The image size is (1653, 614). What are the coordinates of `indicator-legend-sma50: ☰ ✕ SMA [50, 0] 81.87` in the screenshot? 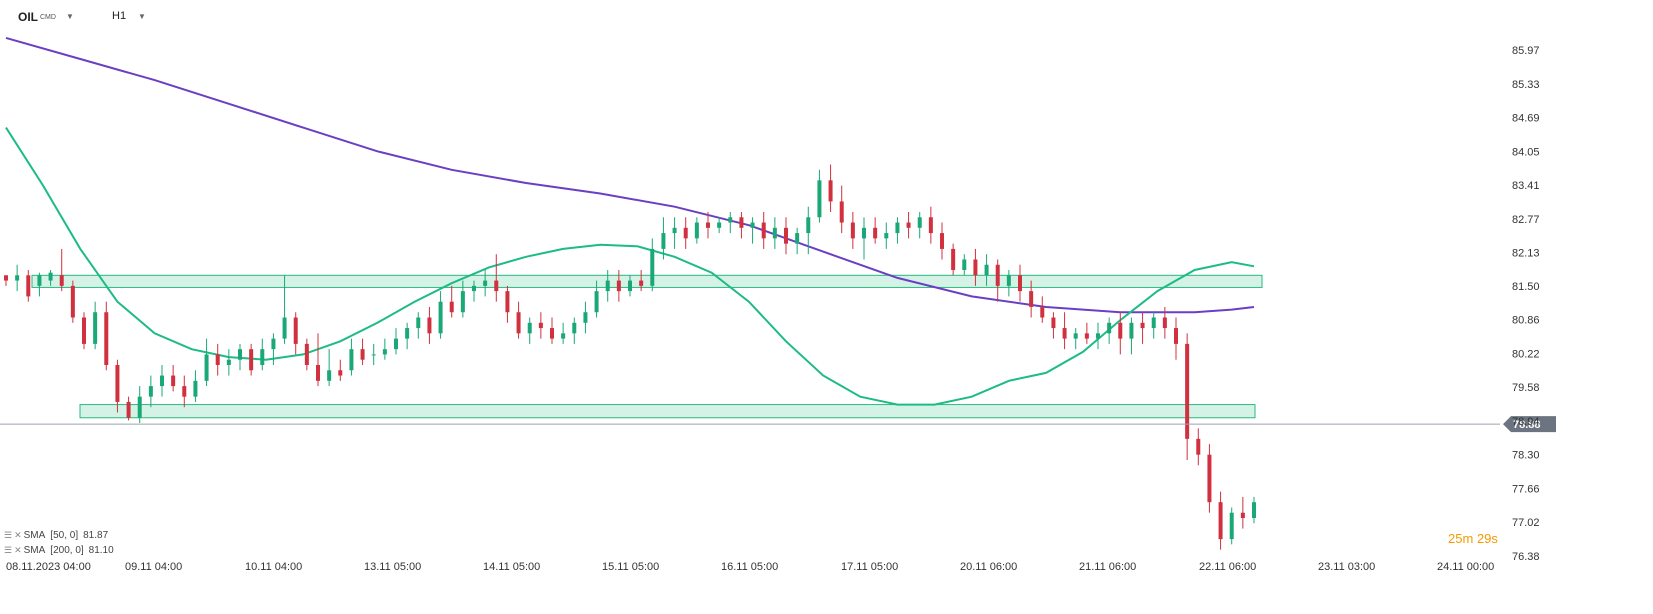 It's located at (56, 535).